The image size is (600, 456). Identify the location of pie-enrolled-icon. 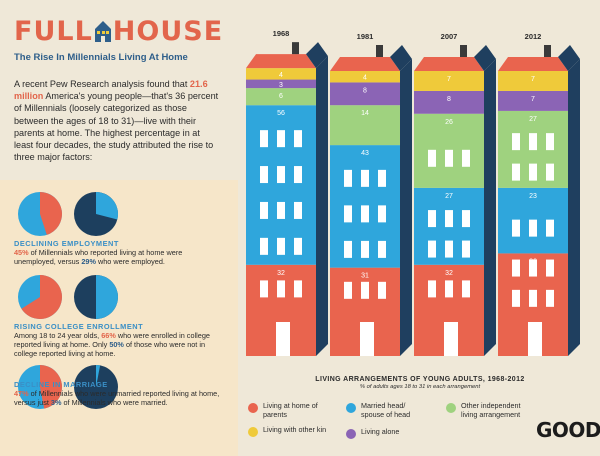
(40, 299).